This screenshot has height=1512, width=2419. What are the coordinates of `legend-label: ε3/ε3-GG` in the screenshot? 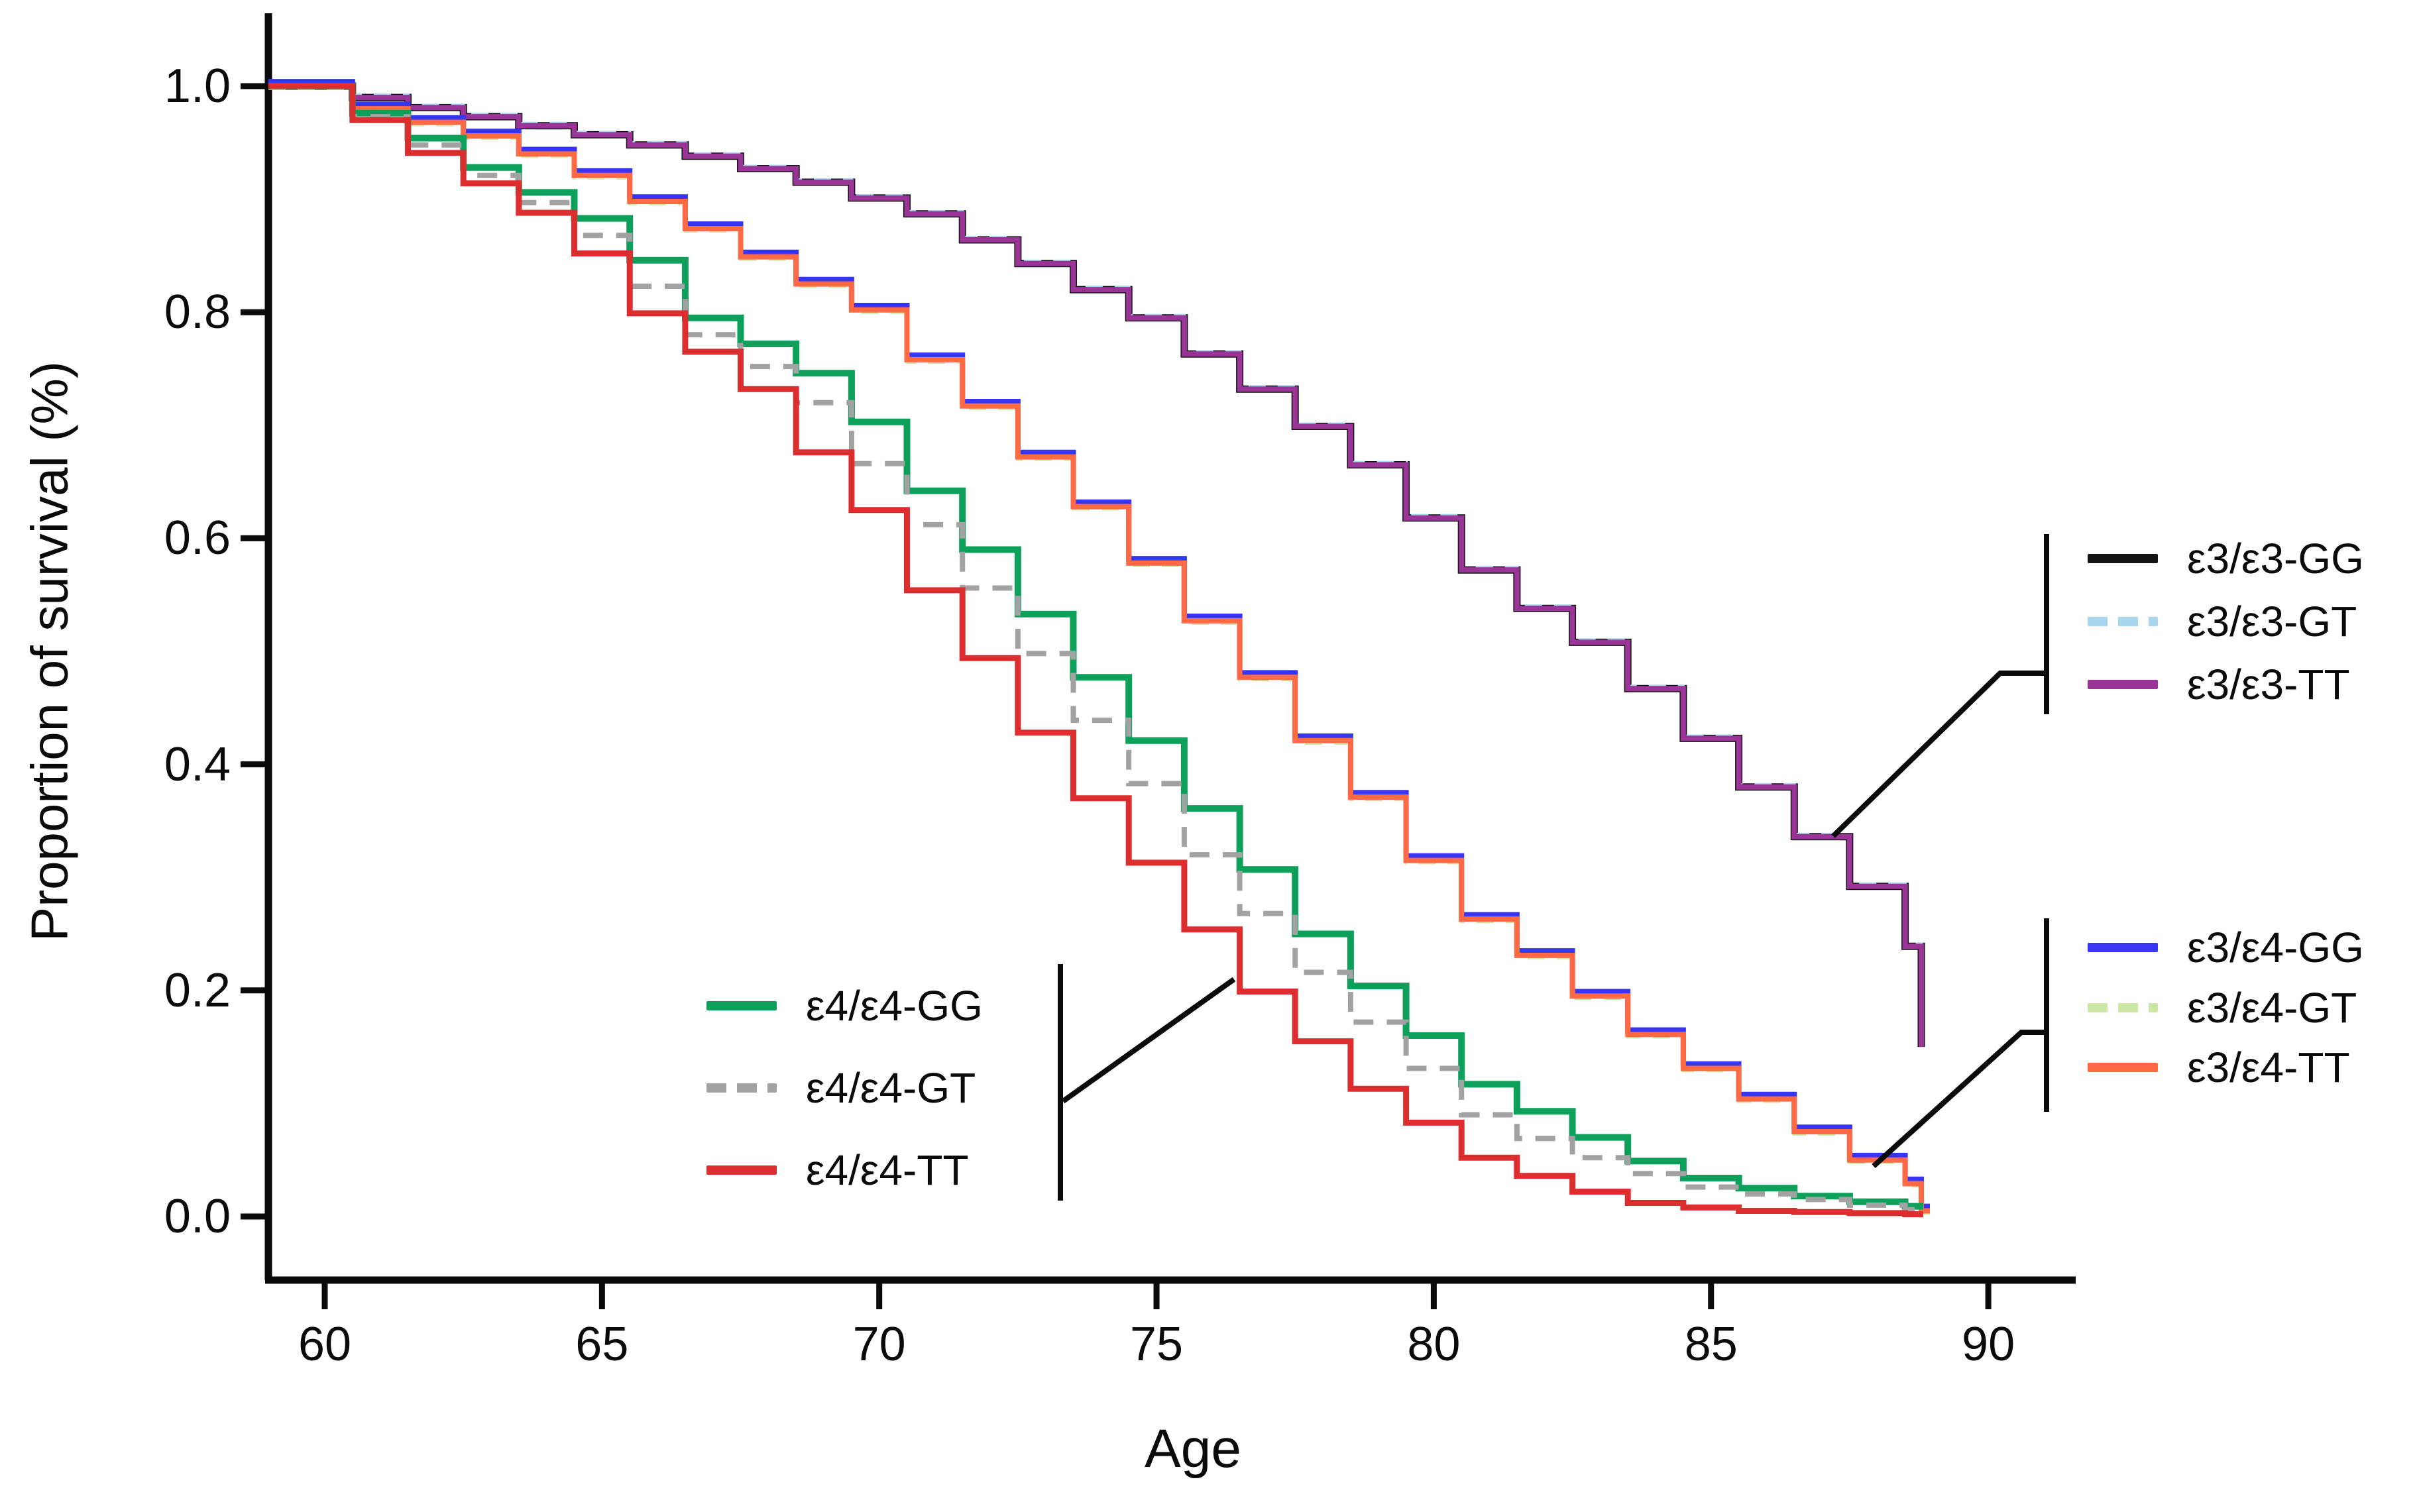 It's located at (2275, 558).